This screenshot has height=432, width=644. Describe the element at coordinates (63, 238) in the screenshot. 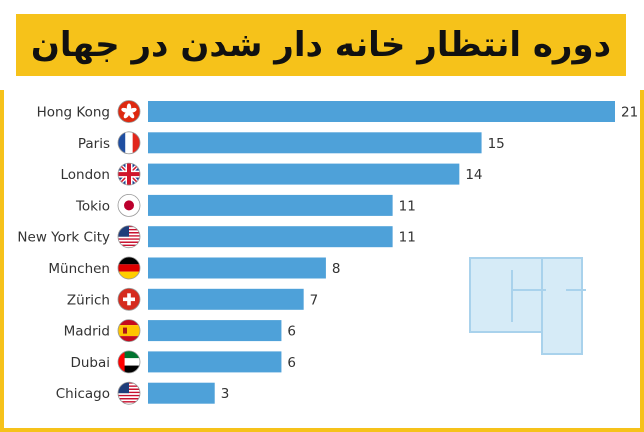

I see `category-label: New York City` at that location.